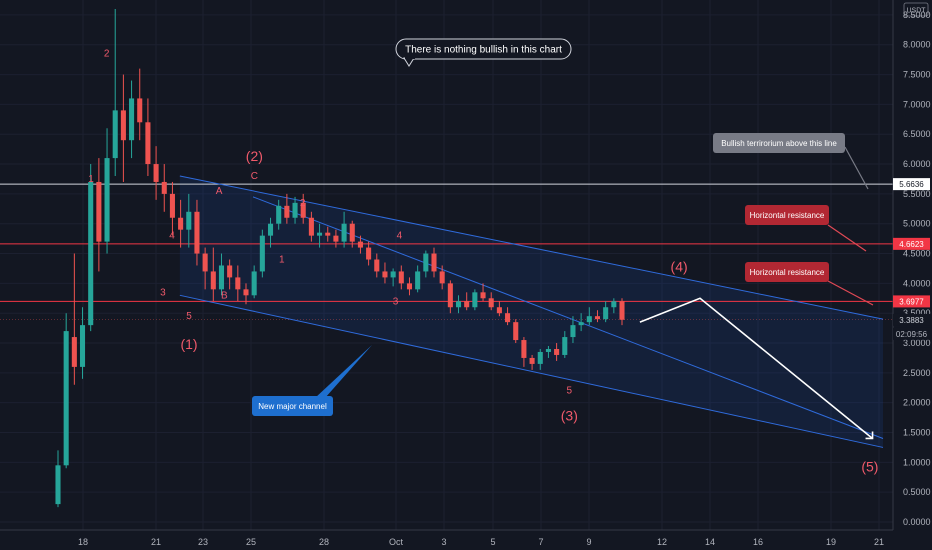 This screenshot has width=932, height=550. Describe the element at coordinates (91, 179) in the screenshot. I see `wave-label: 1` at that location.